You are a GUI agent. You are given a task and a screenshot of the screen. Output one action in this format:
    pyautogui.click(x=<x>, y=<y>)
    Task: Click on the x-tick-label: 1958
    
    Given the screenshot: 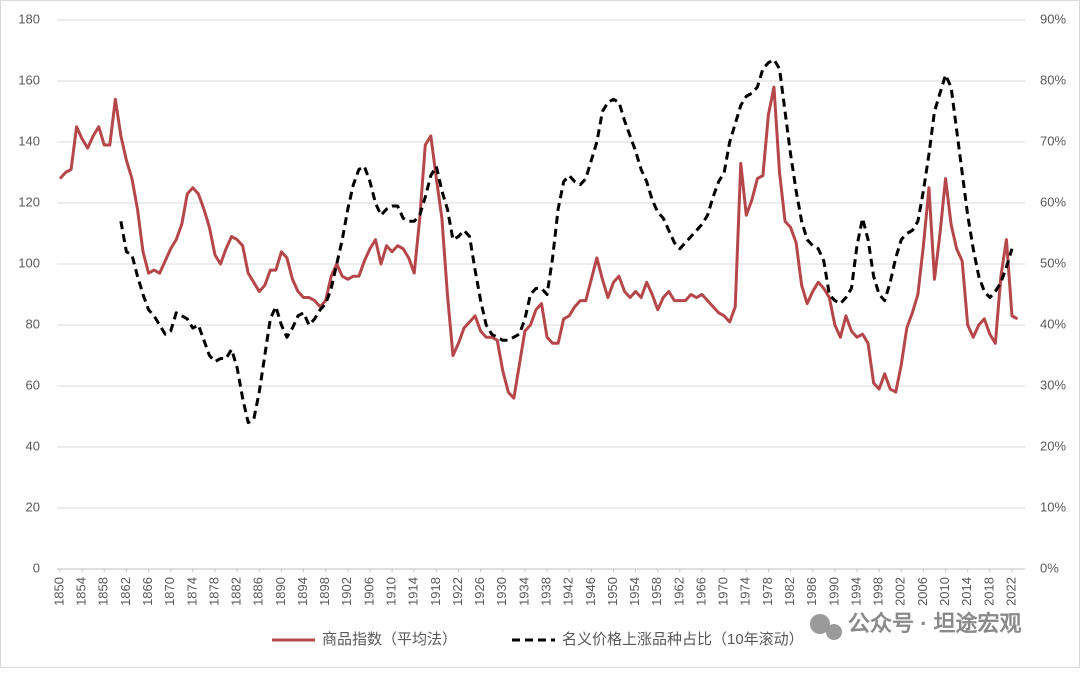 What is the action you would take?
    pyautogui.click(x=656, y=591)
    